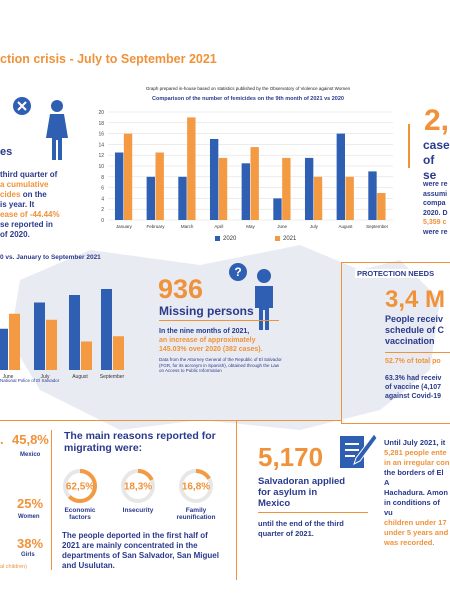 This screenshot has width=450, height=600. I want to click on donut-label-line1: Economic, so click(79, 510).